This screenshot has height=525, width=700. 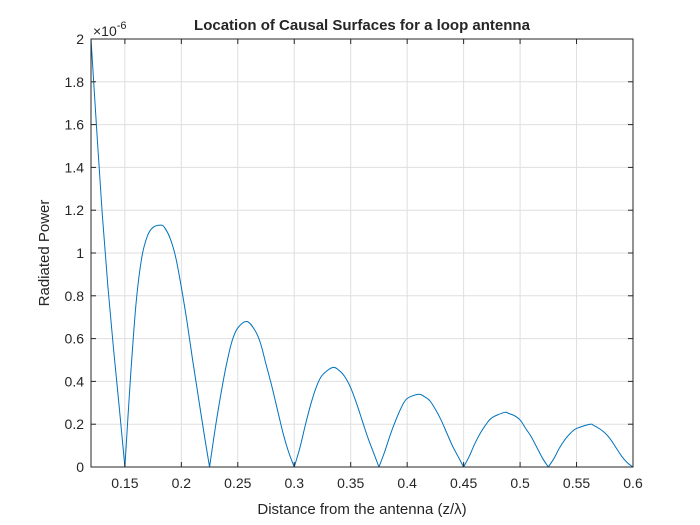 What do you see at coordinates (463, 483) in the screenshot?
I see `x-tick-label: 0.45` at bounding box center [463, 483].